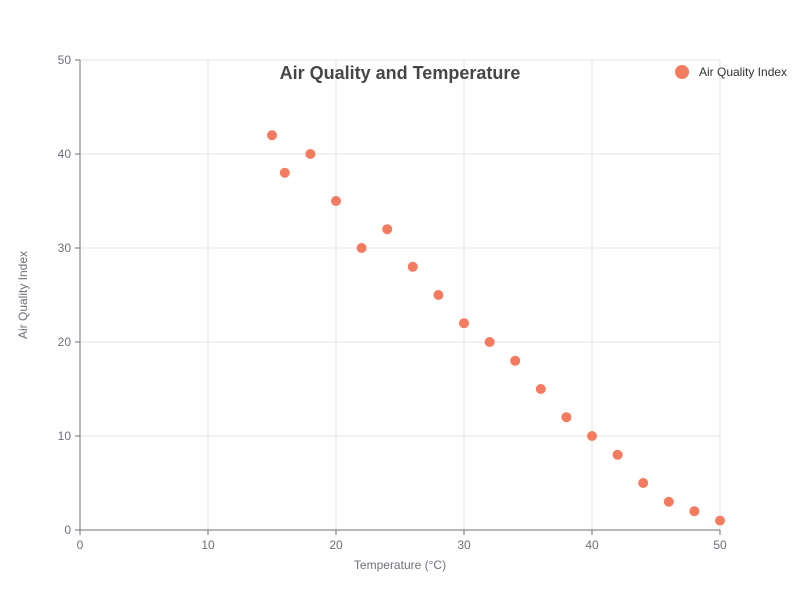 The width and height of the screenshot is (800, 600). I want to click on legend-marker-icon, so click(682, 72).